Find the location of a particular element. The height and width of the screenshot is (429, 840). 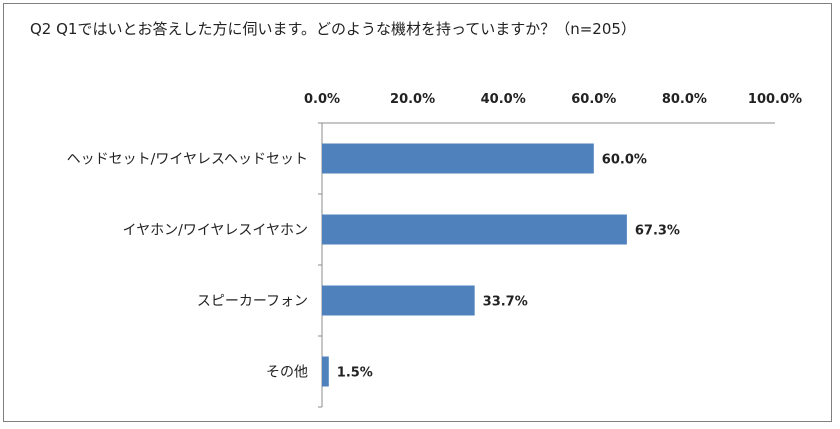

x-tick-label: 100.0% is located at coordinates (775, 99).